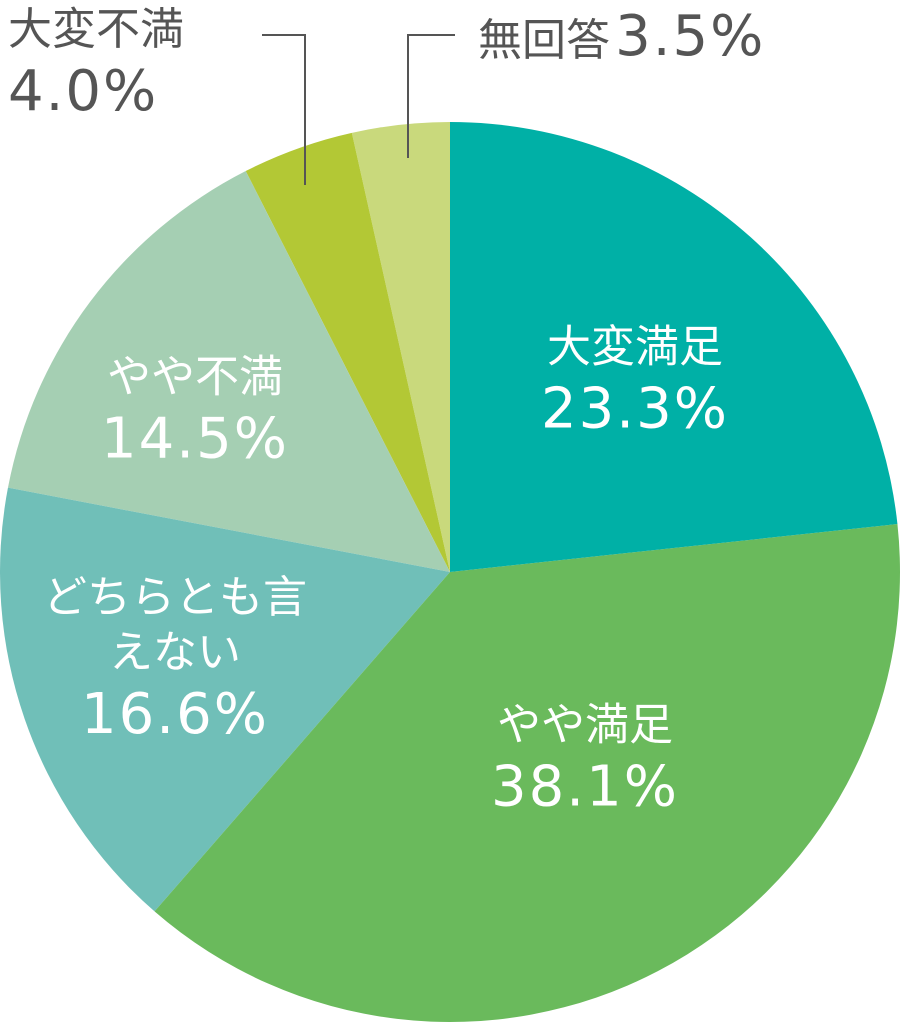  Describe the element at coordinates (585, 725) in the screenshot. I see `category-label: やや満足` at that location.